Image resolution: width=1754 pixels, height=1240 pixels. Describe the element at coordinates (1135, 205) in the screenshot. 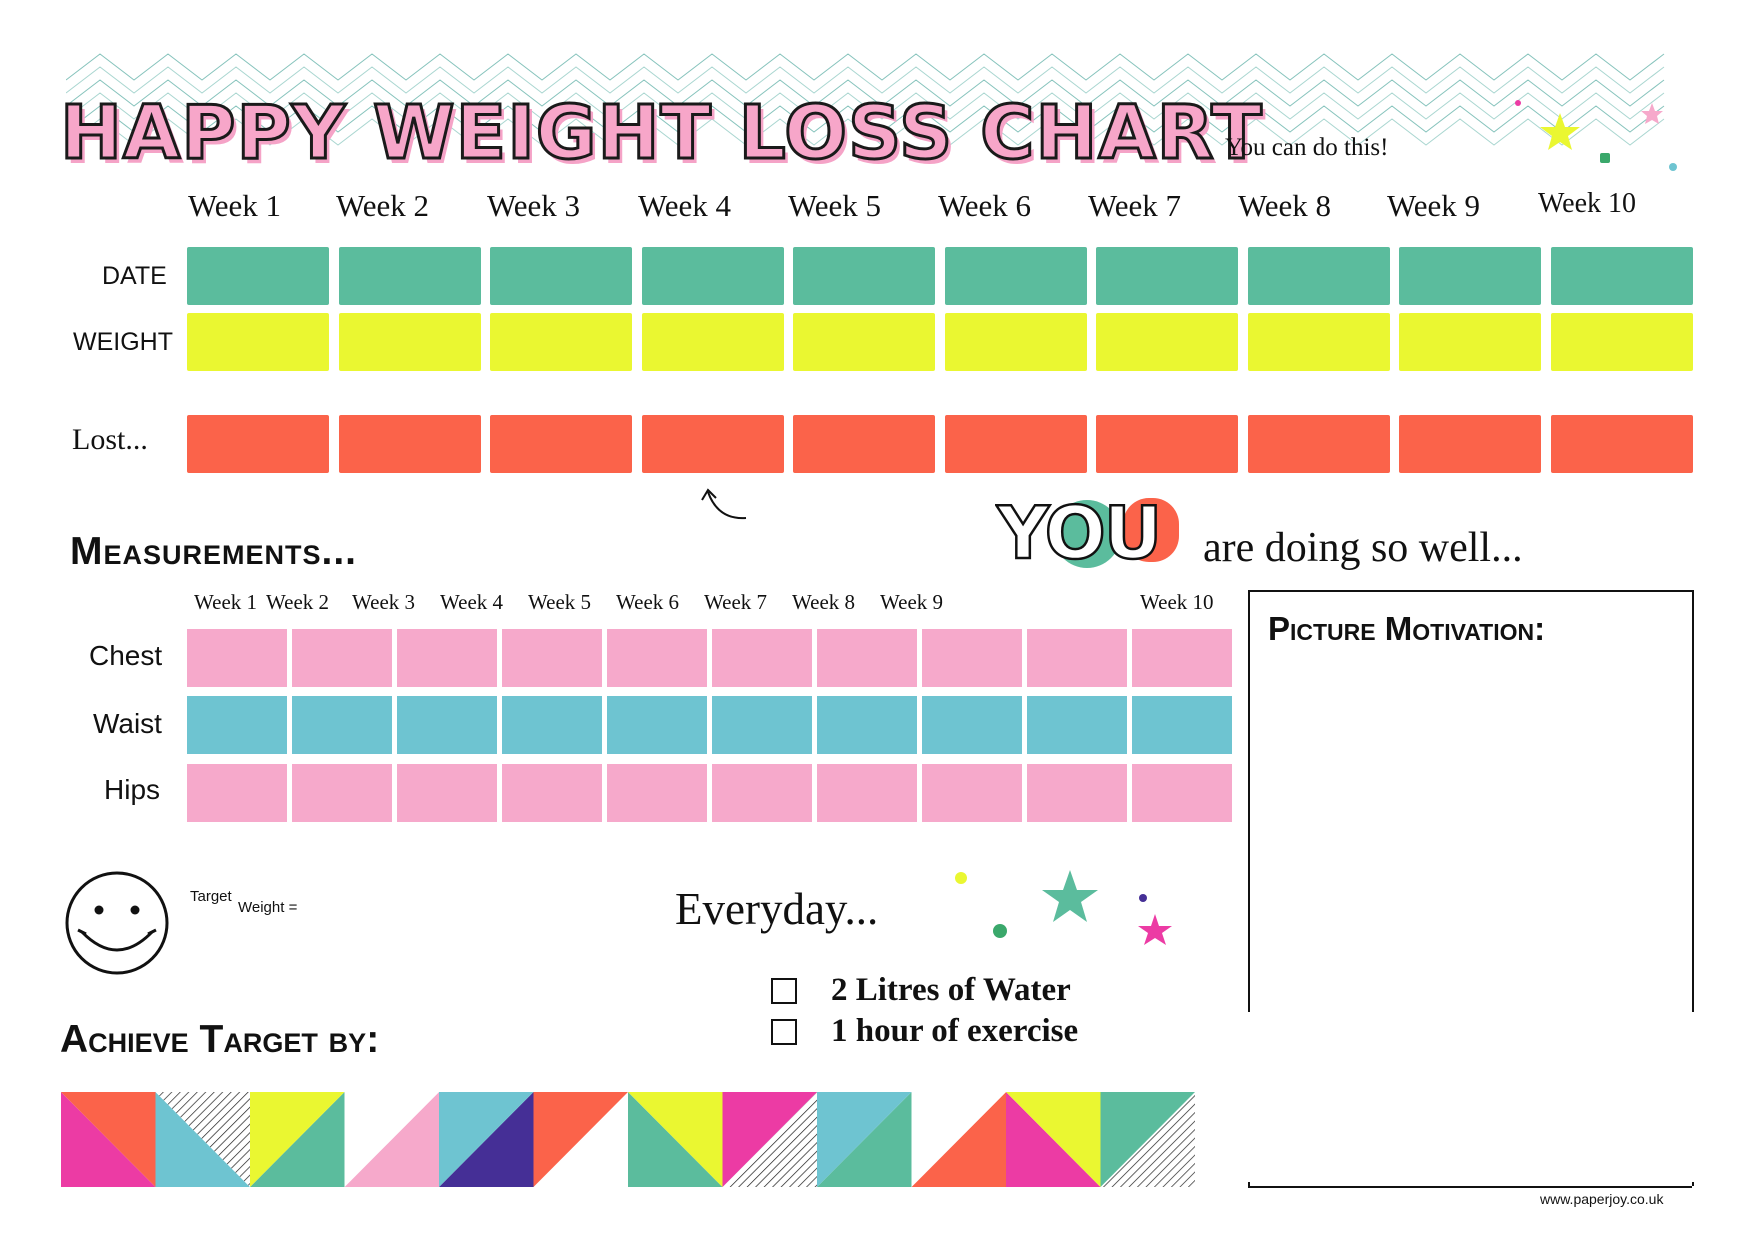

I see `week-header-7: Week 7` at that location.